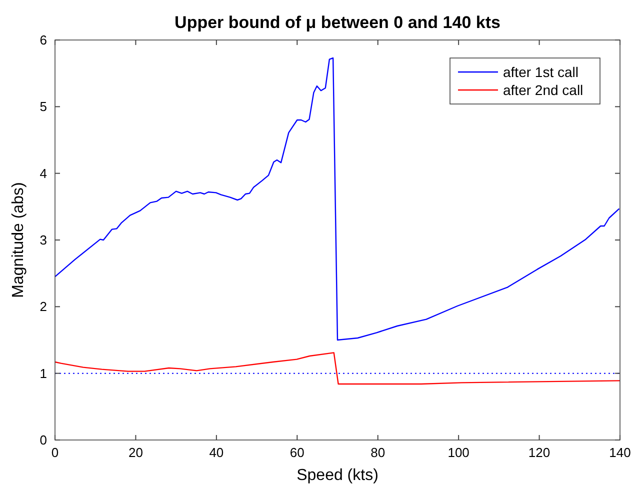 The height and width of the screenshot is (500, 633). I want to click on y-tick-label: 4, so click(43, 173).